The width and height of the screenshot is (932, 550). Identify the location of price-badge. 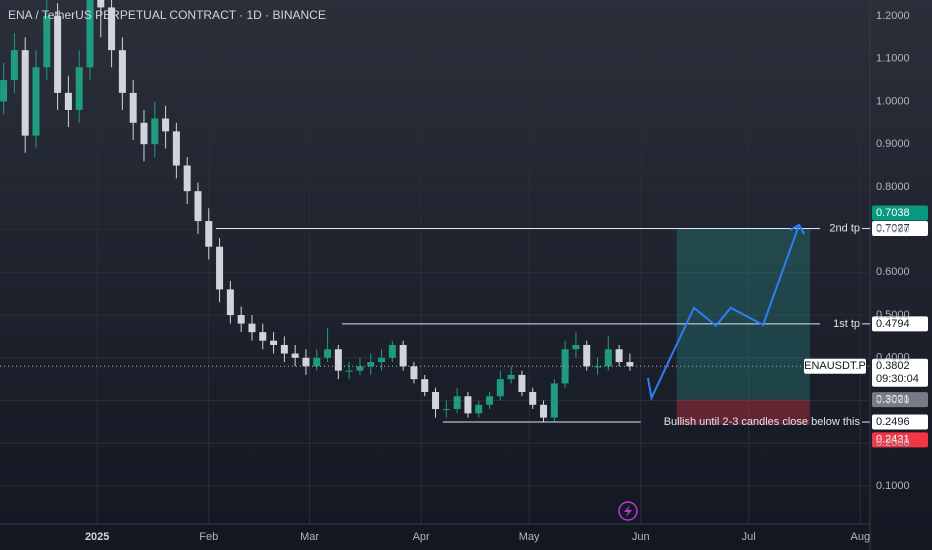
(900, 372).